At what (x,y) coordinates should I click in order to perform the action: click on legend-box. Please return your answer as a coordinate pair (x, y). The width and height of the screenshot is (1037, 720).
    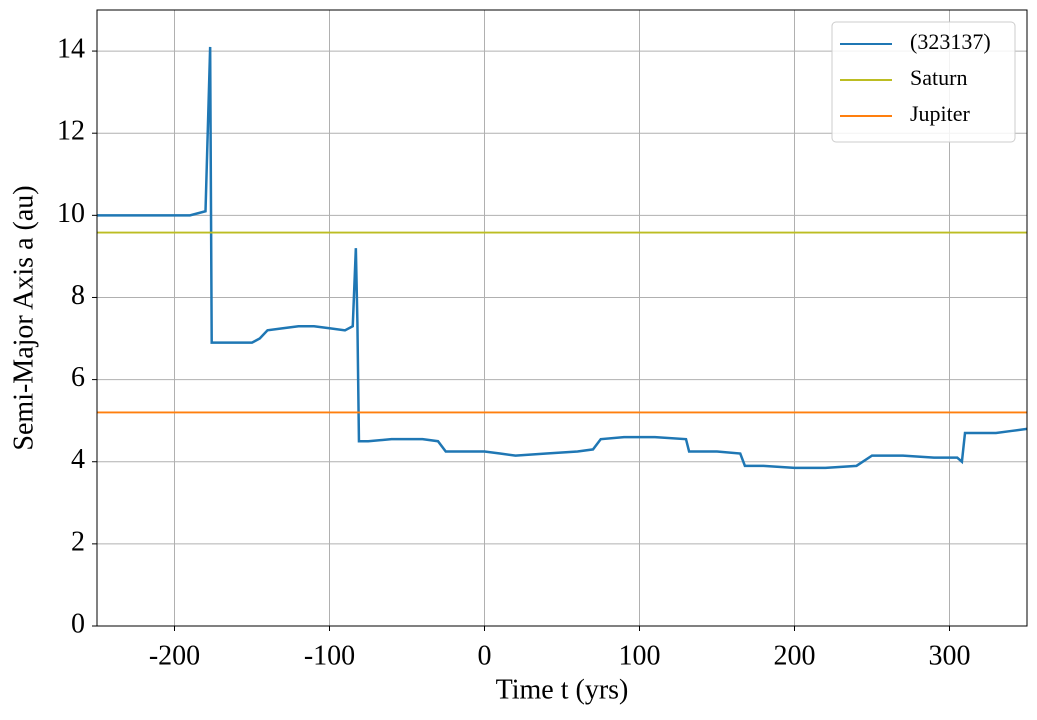
    Looking at the image, I should click on (923, 82).